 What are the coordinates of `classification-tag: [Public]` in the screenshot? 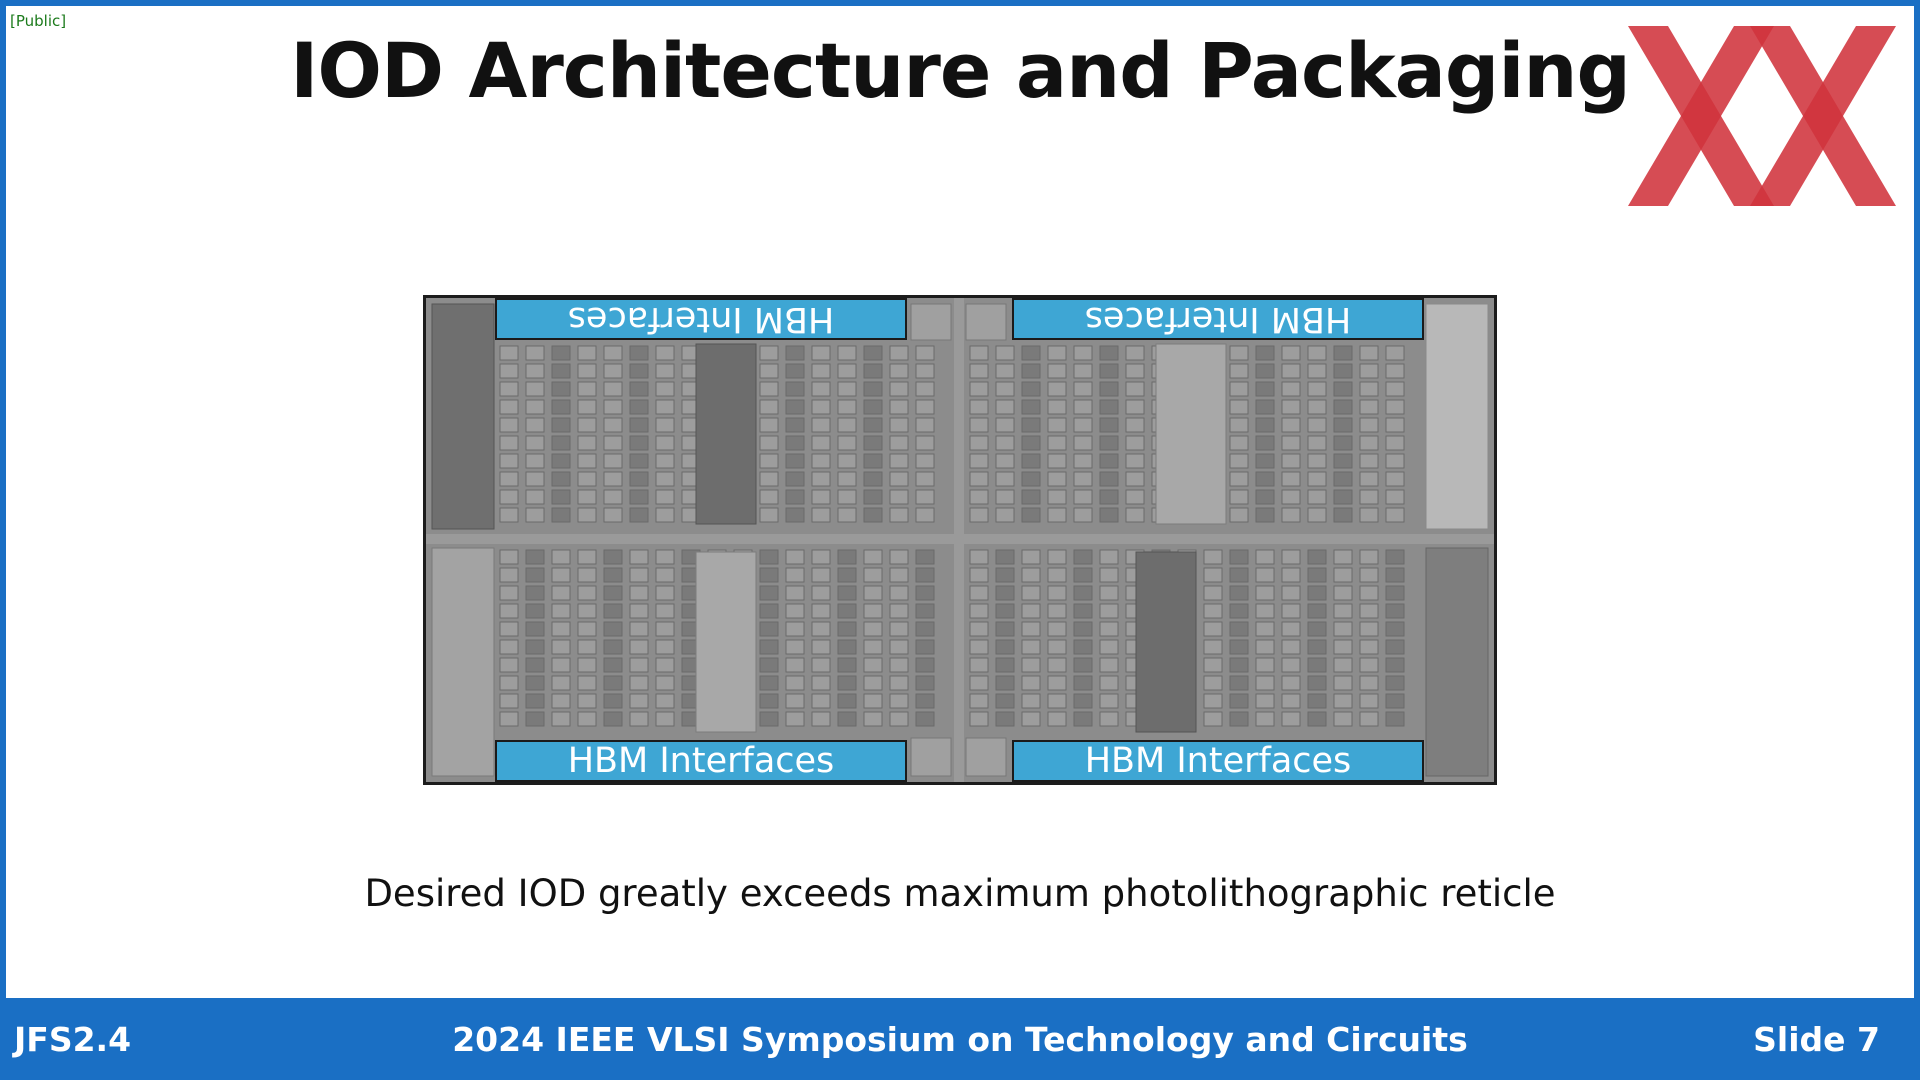 It's located at (38, 21).